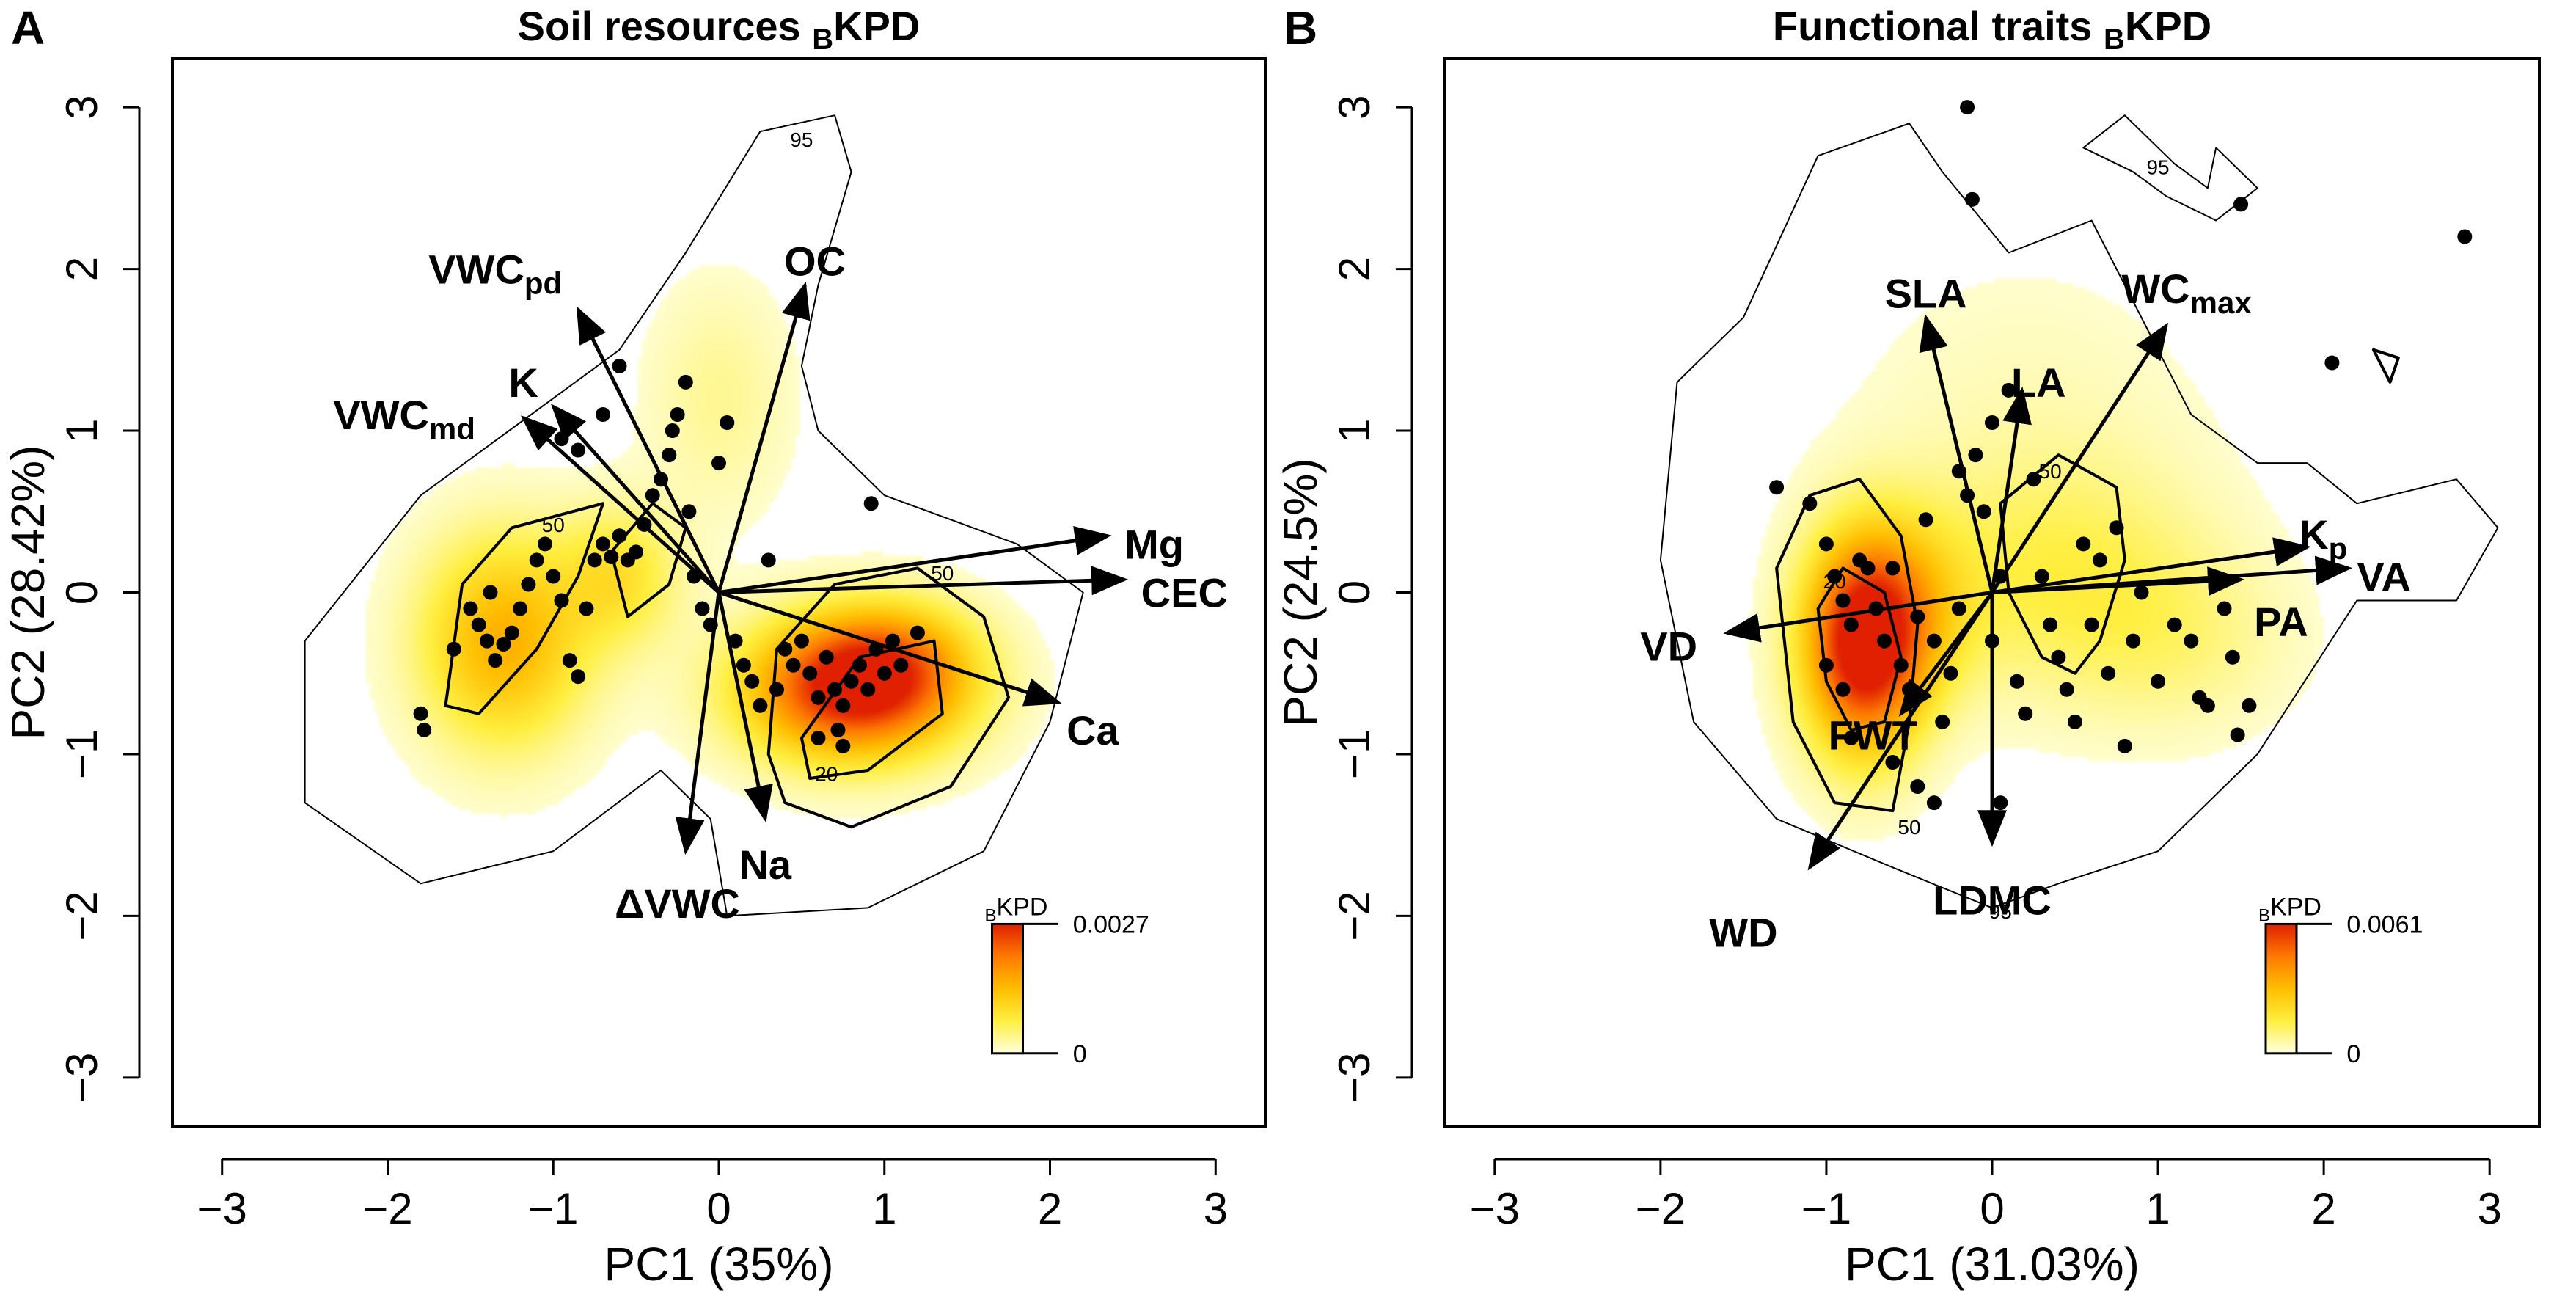  I want to click on arrow-label: SLA, so click(1926, 294).